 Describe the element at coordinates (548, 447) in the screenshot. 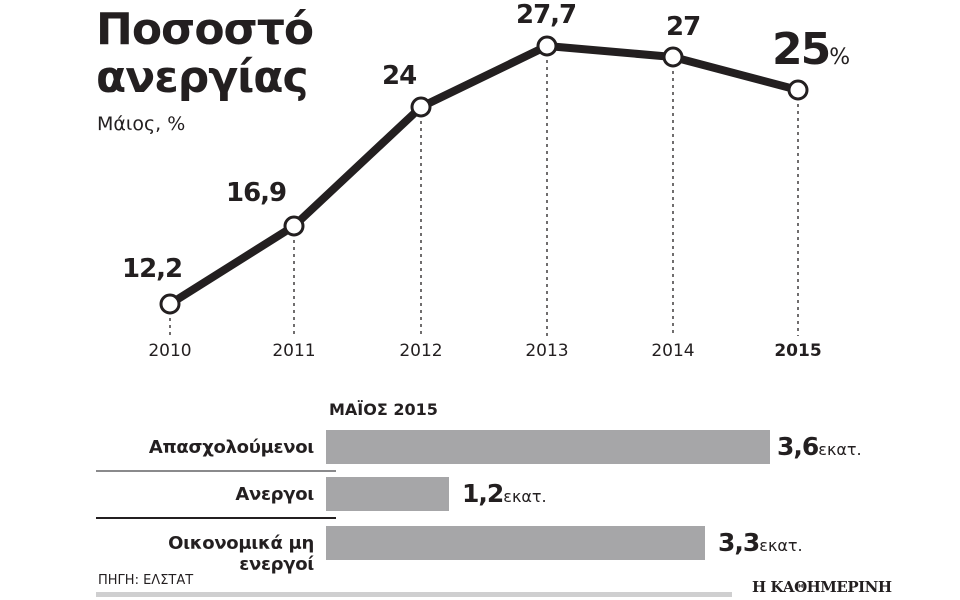

I see `bar-employed` at that location.